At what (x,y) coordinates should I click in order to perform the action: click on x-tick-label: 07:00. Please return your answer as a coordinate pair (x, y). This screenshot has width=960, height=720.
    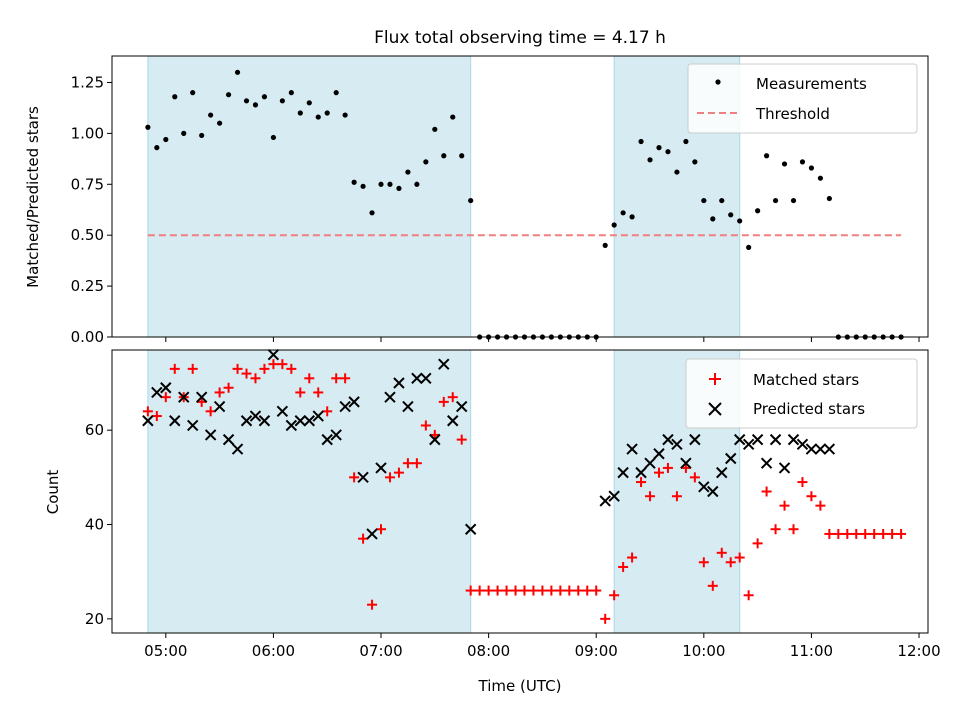
    Looking at the image, I should click on (380, 651).